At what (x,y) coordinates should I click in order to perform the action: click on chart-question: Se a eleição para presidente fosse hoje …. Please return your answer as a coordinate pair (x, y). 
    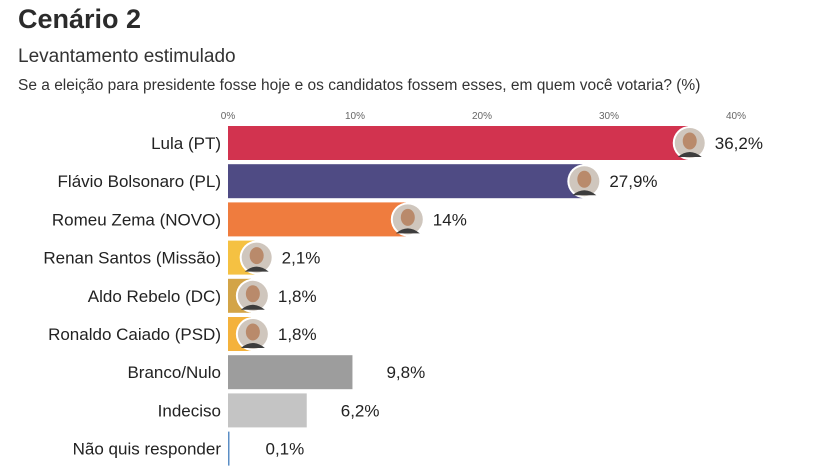
    Looking at the image, I should click on (359, 85).